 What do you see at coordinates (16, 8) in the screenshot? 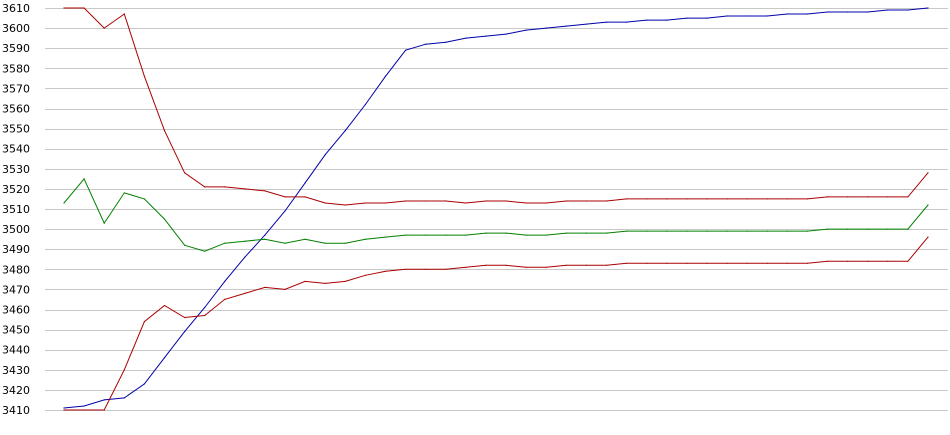
I see `y-tick-label-3610: 3610` at bounding box center [16, 8].